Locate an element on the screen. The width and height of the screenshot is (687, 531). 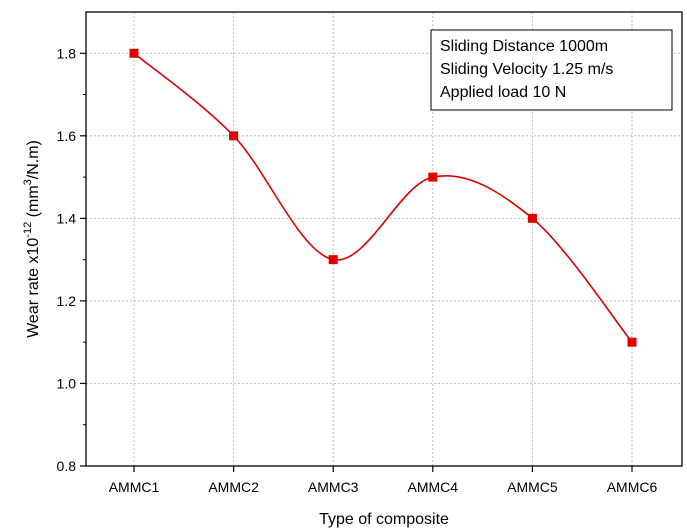
y-axis-title-exponent: -12 is located at coordinates (28, 230).